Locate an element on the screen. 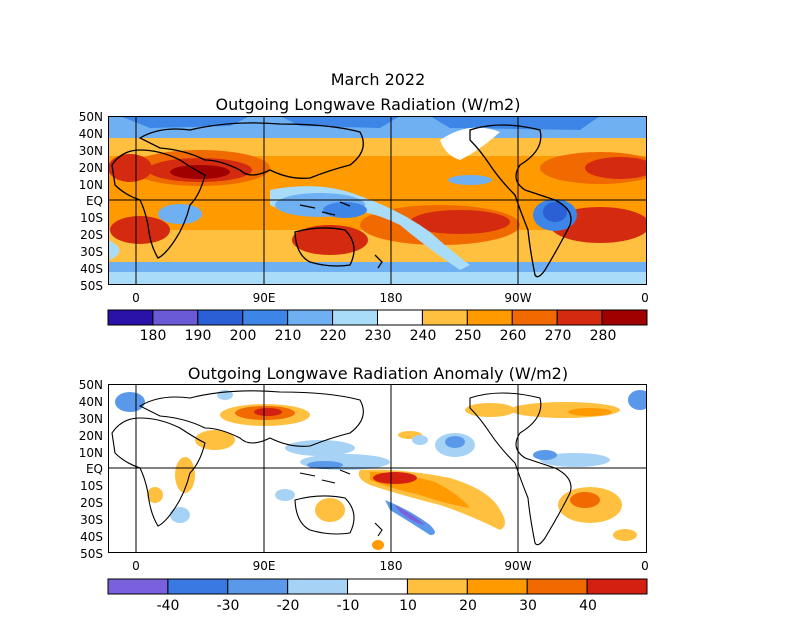  colorbar-label: -20 is located at coordinates (288, 606).